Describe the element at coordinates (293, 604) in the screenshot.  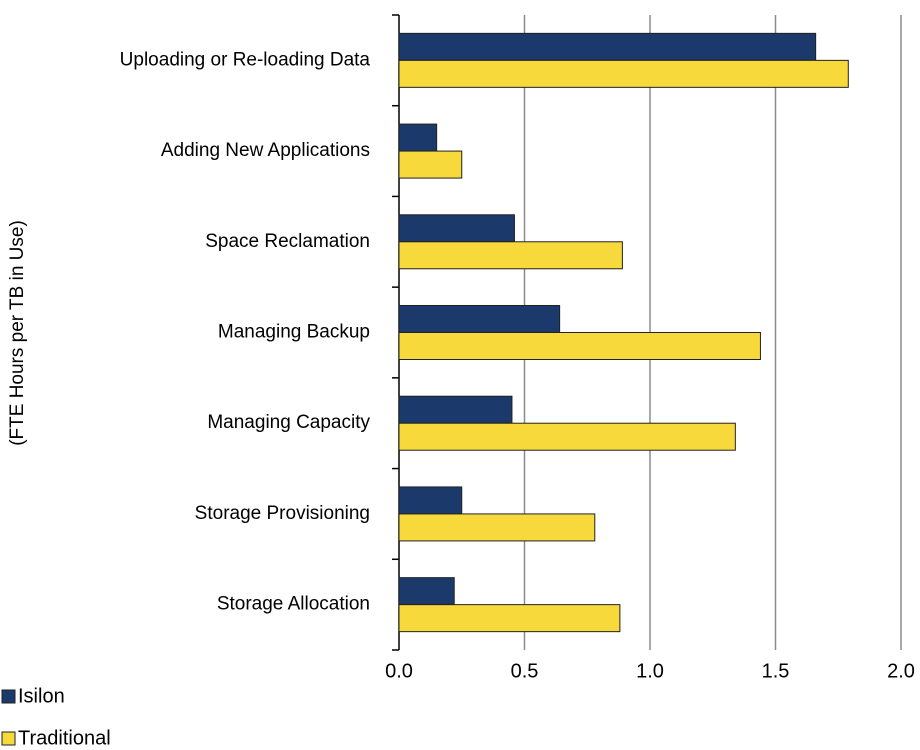
I see `category-label: Storage Allocation` at that location.